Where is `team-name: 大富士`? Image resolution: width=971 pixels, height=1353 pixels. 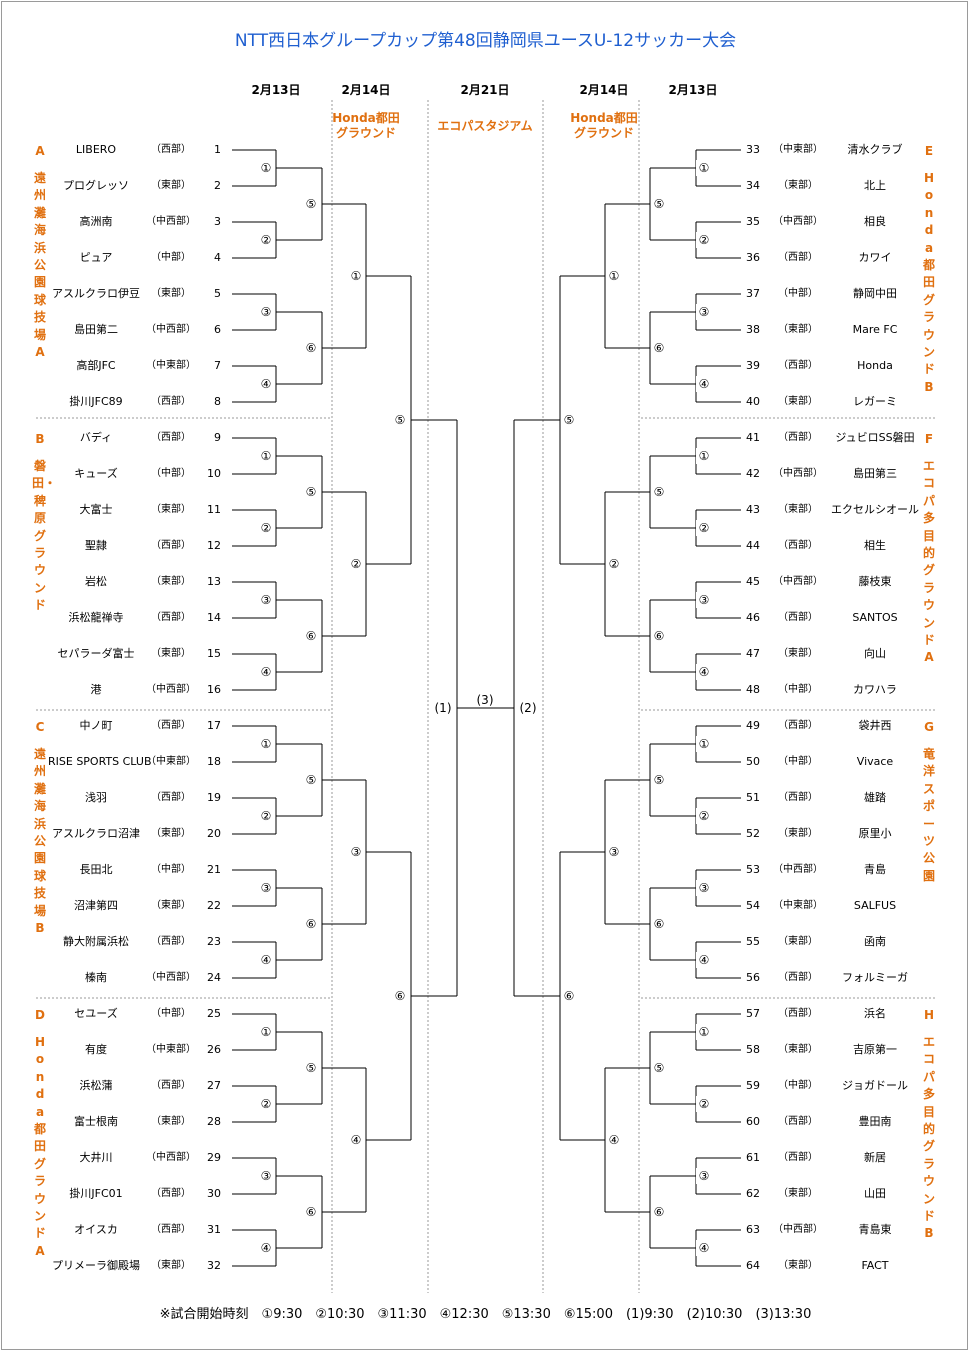 team-name: 大富士 is located at coordinates (96, 509).